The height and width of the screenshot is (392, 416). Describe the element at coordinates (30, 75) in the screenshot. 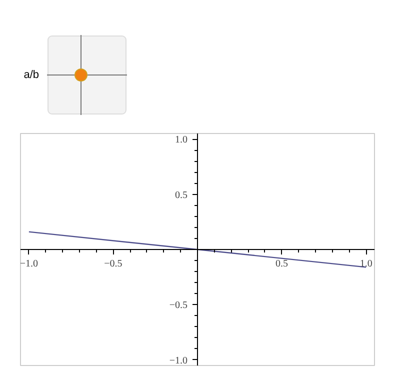

I see `text: a/b` at that location.